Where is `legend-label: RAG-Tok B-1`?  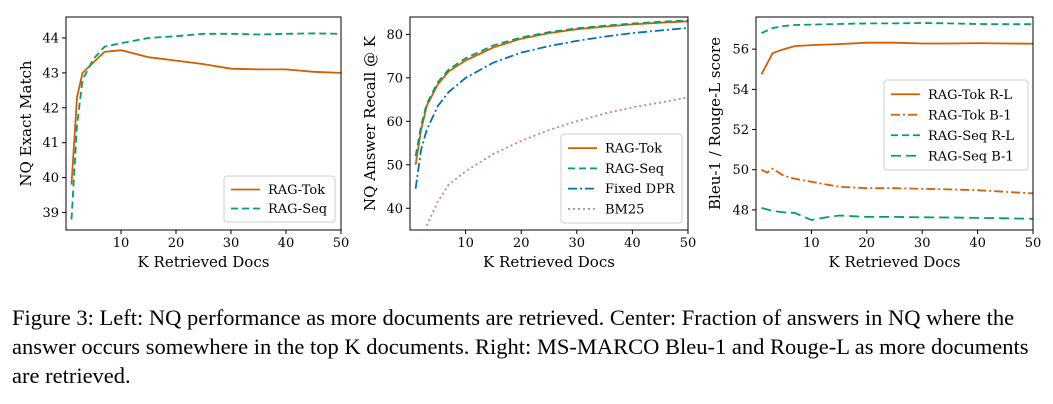 legend-label: RAG-Tok B-1 is located at coordinates (970, 115).